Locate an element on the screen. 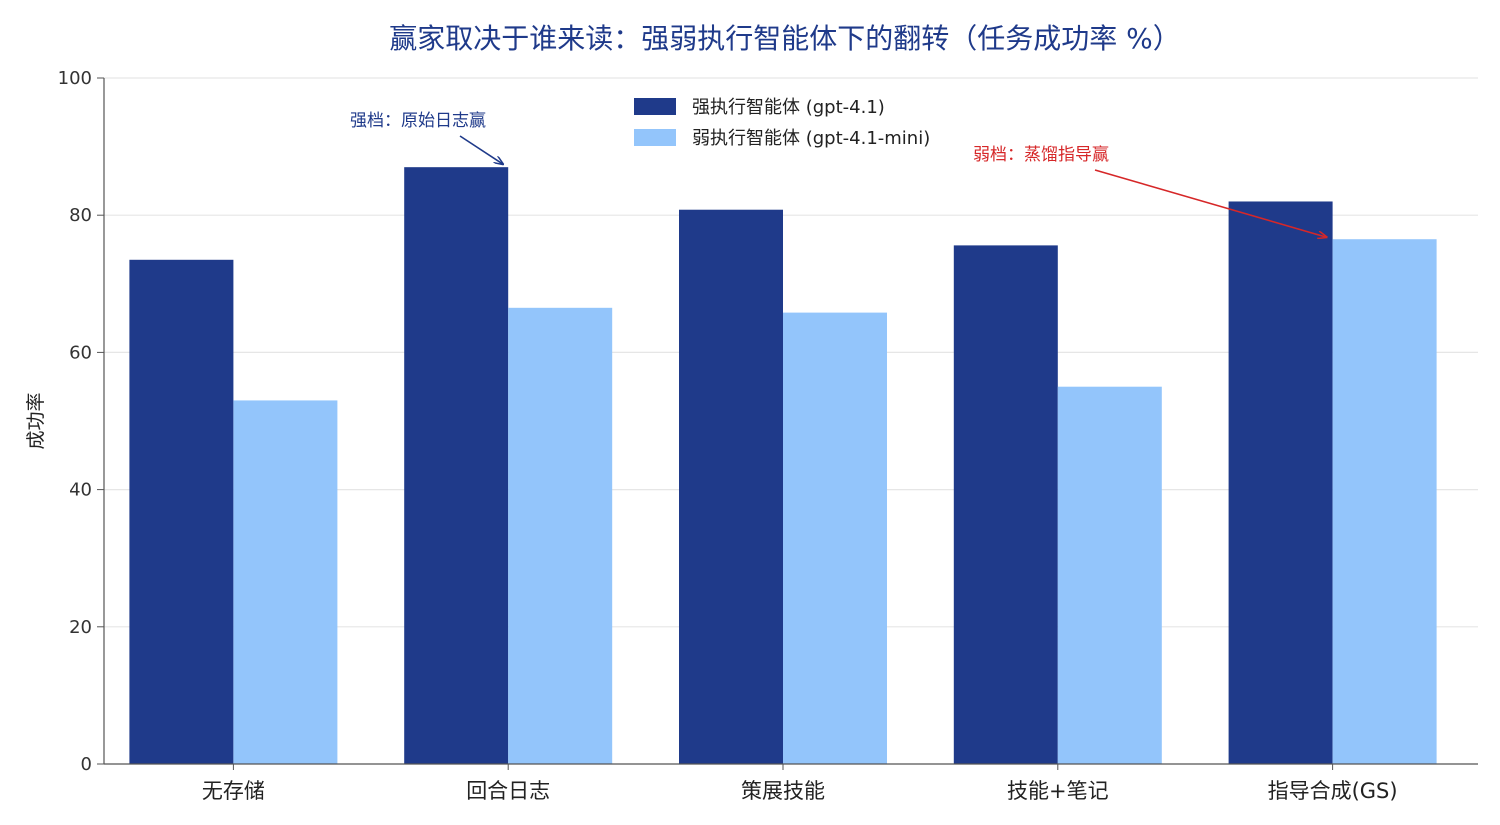  legend: 强执行智能体 (gpt-4.1) 弱执行智能体 (gpt-4.1-mini) is located at coordinates (782, 123).